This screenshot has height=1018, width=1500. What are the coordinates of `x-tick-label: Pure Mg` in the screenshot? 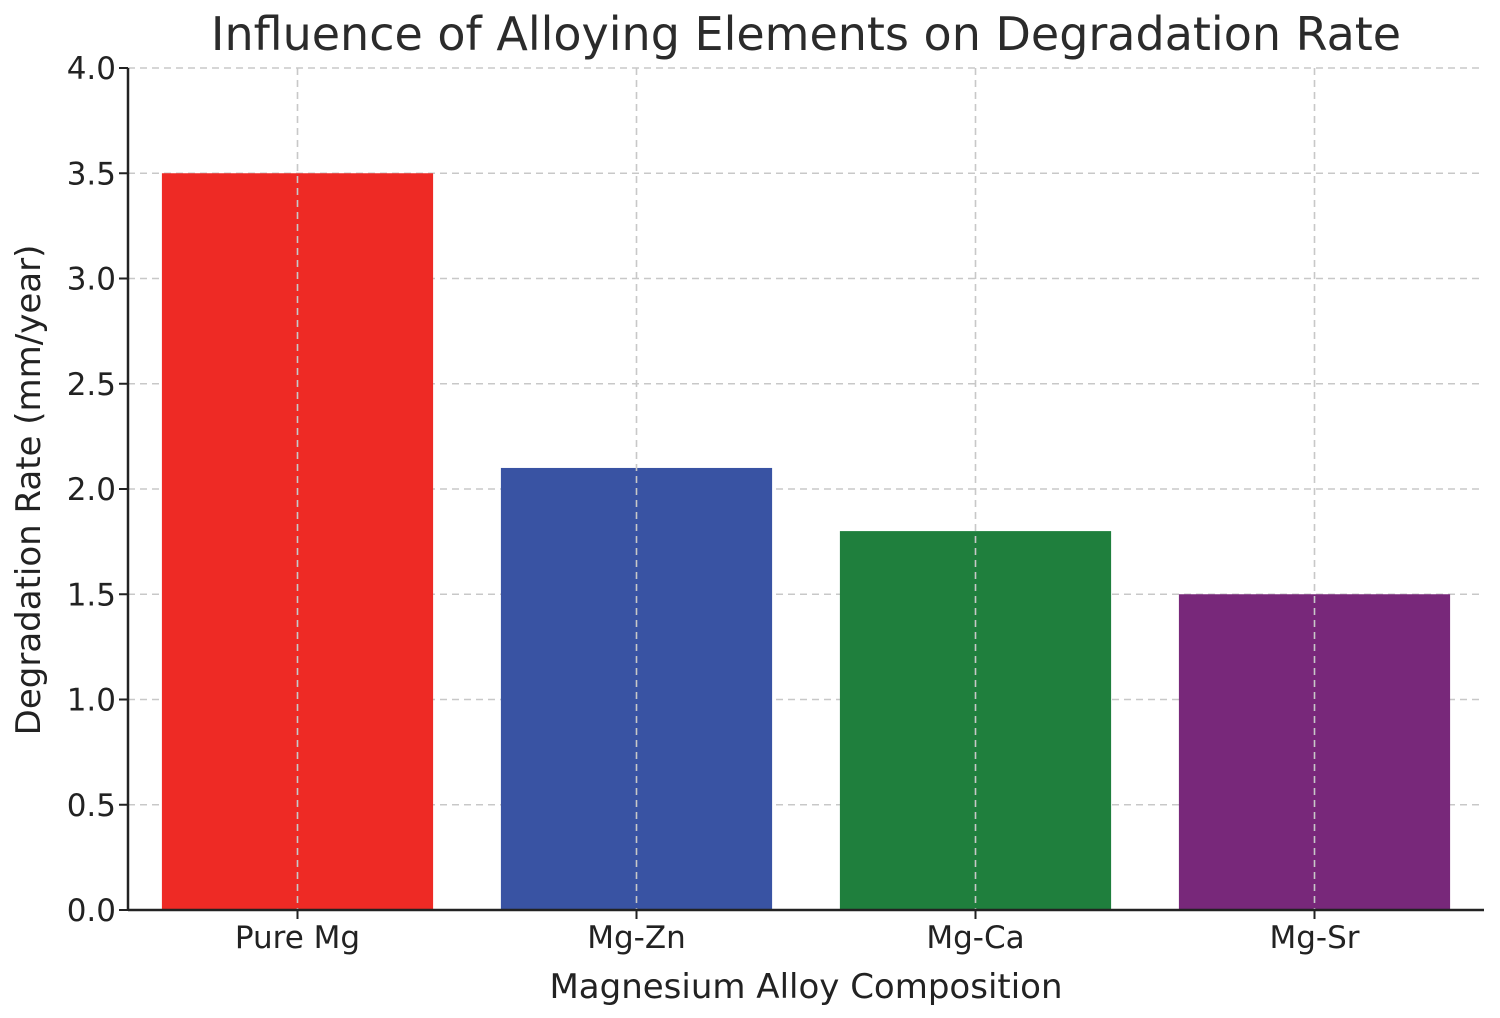 It's located at (297, 938).